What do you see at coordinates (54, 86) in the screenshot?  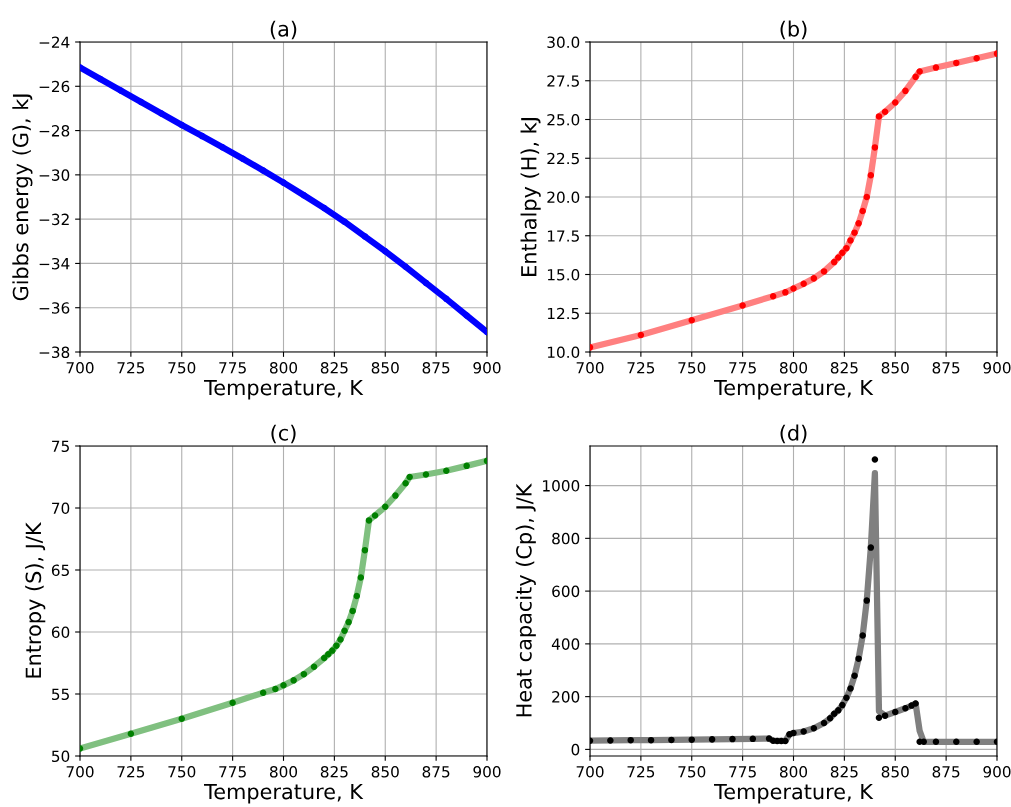 I see `y-tick-label: −26` at bounding box center [54, 86].